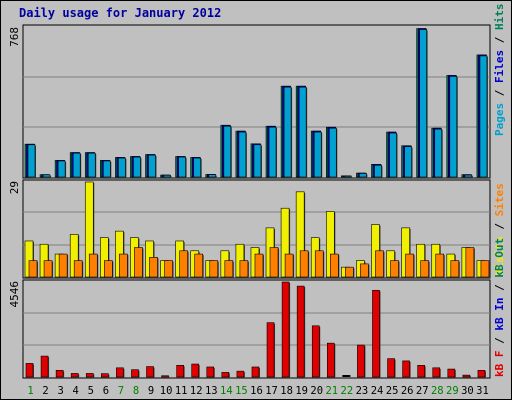 The width and height of the screenshot is (512, 400). Describe the element at coordinates (349, 178) in the screenshot. I see `pages-bar-shadow` at that location.